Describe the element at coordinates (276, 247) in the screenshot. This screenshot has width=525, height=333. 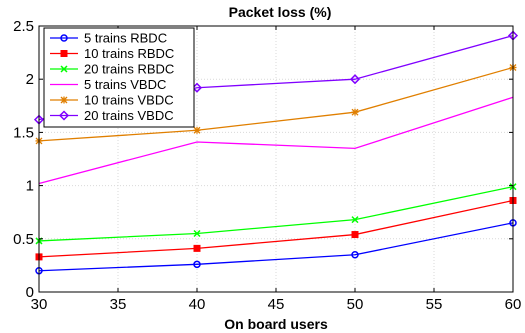
I see `series-line` at that location.